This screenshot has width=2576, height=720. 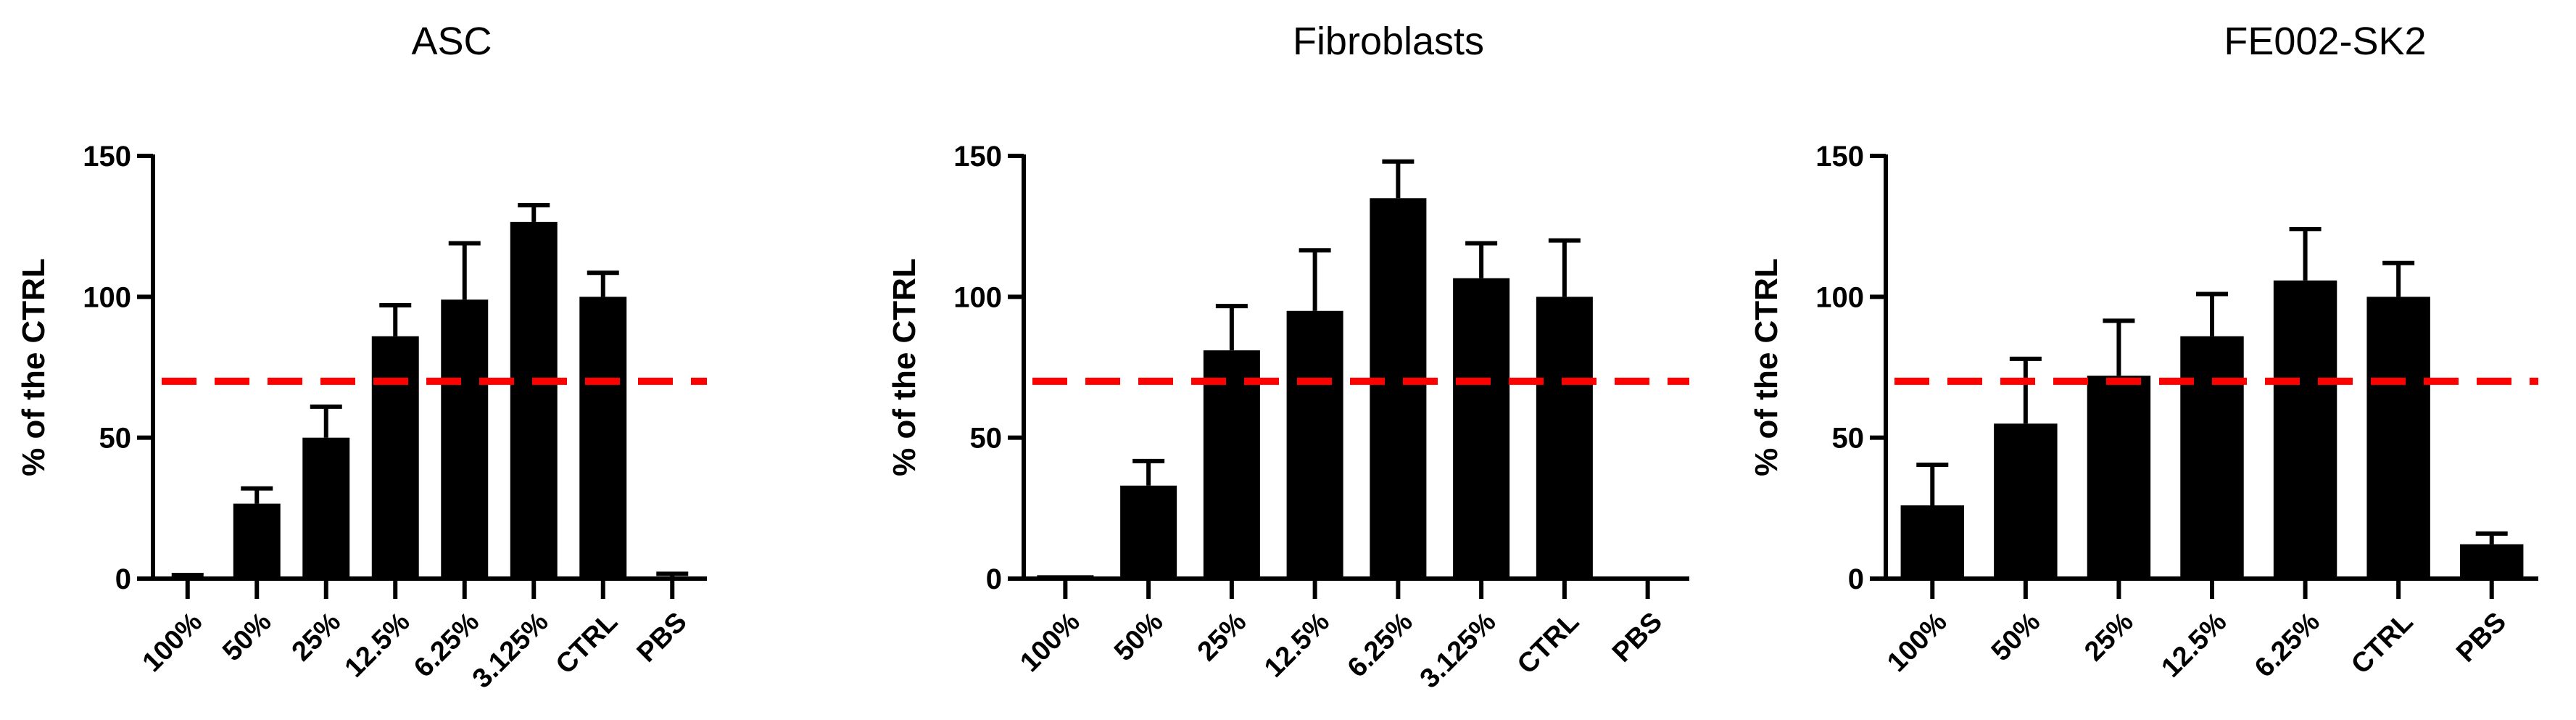 I want to click on chart-title: ASC, so click(x=451, y=41).